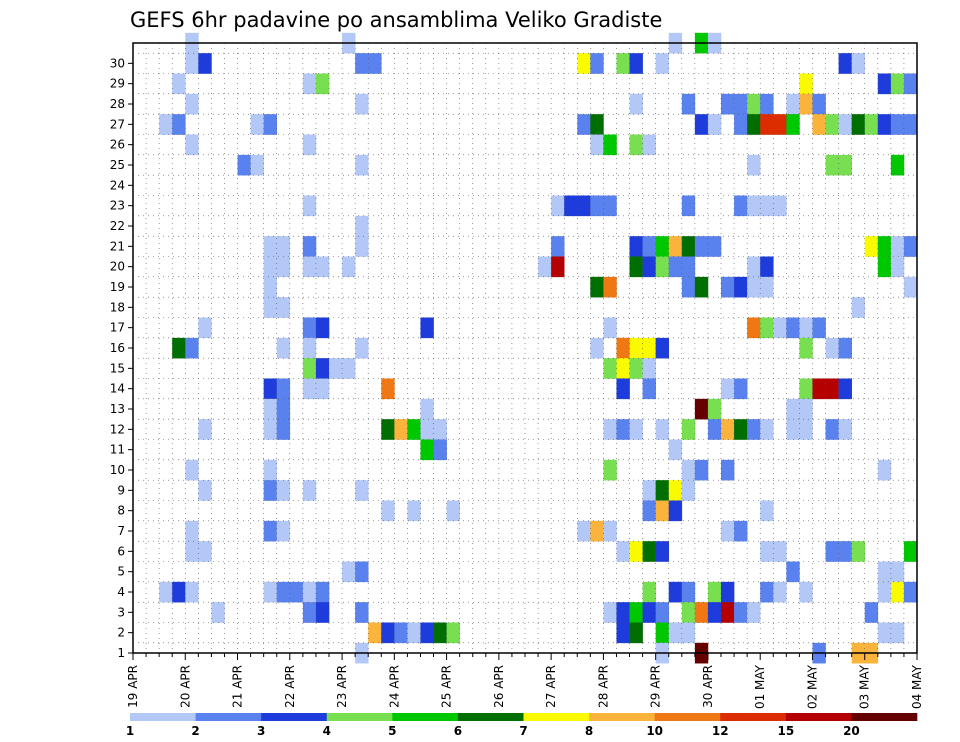  I want to click on y-tick-label: 1, so click(121, 653).